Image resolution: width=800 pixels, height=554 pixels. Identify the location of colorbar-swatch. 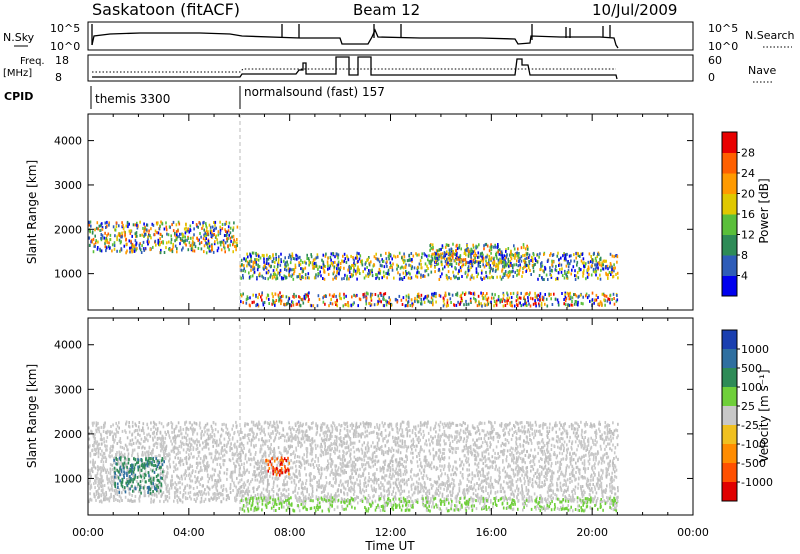
(729, 286).